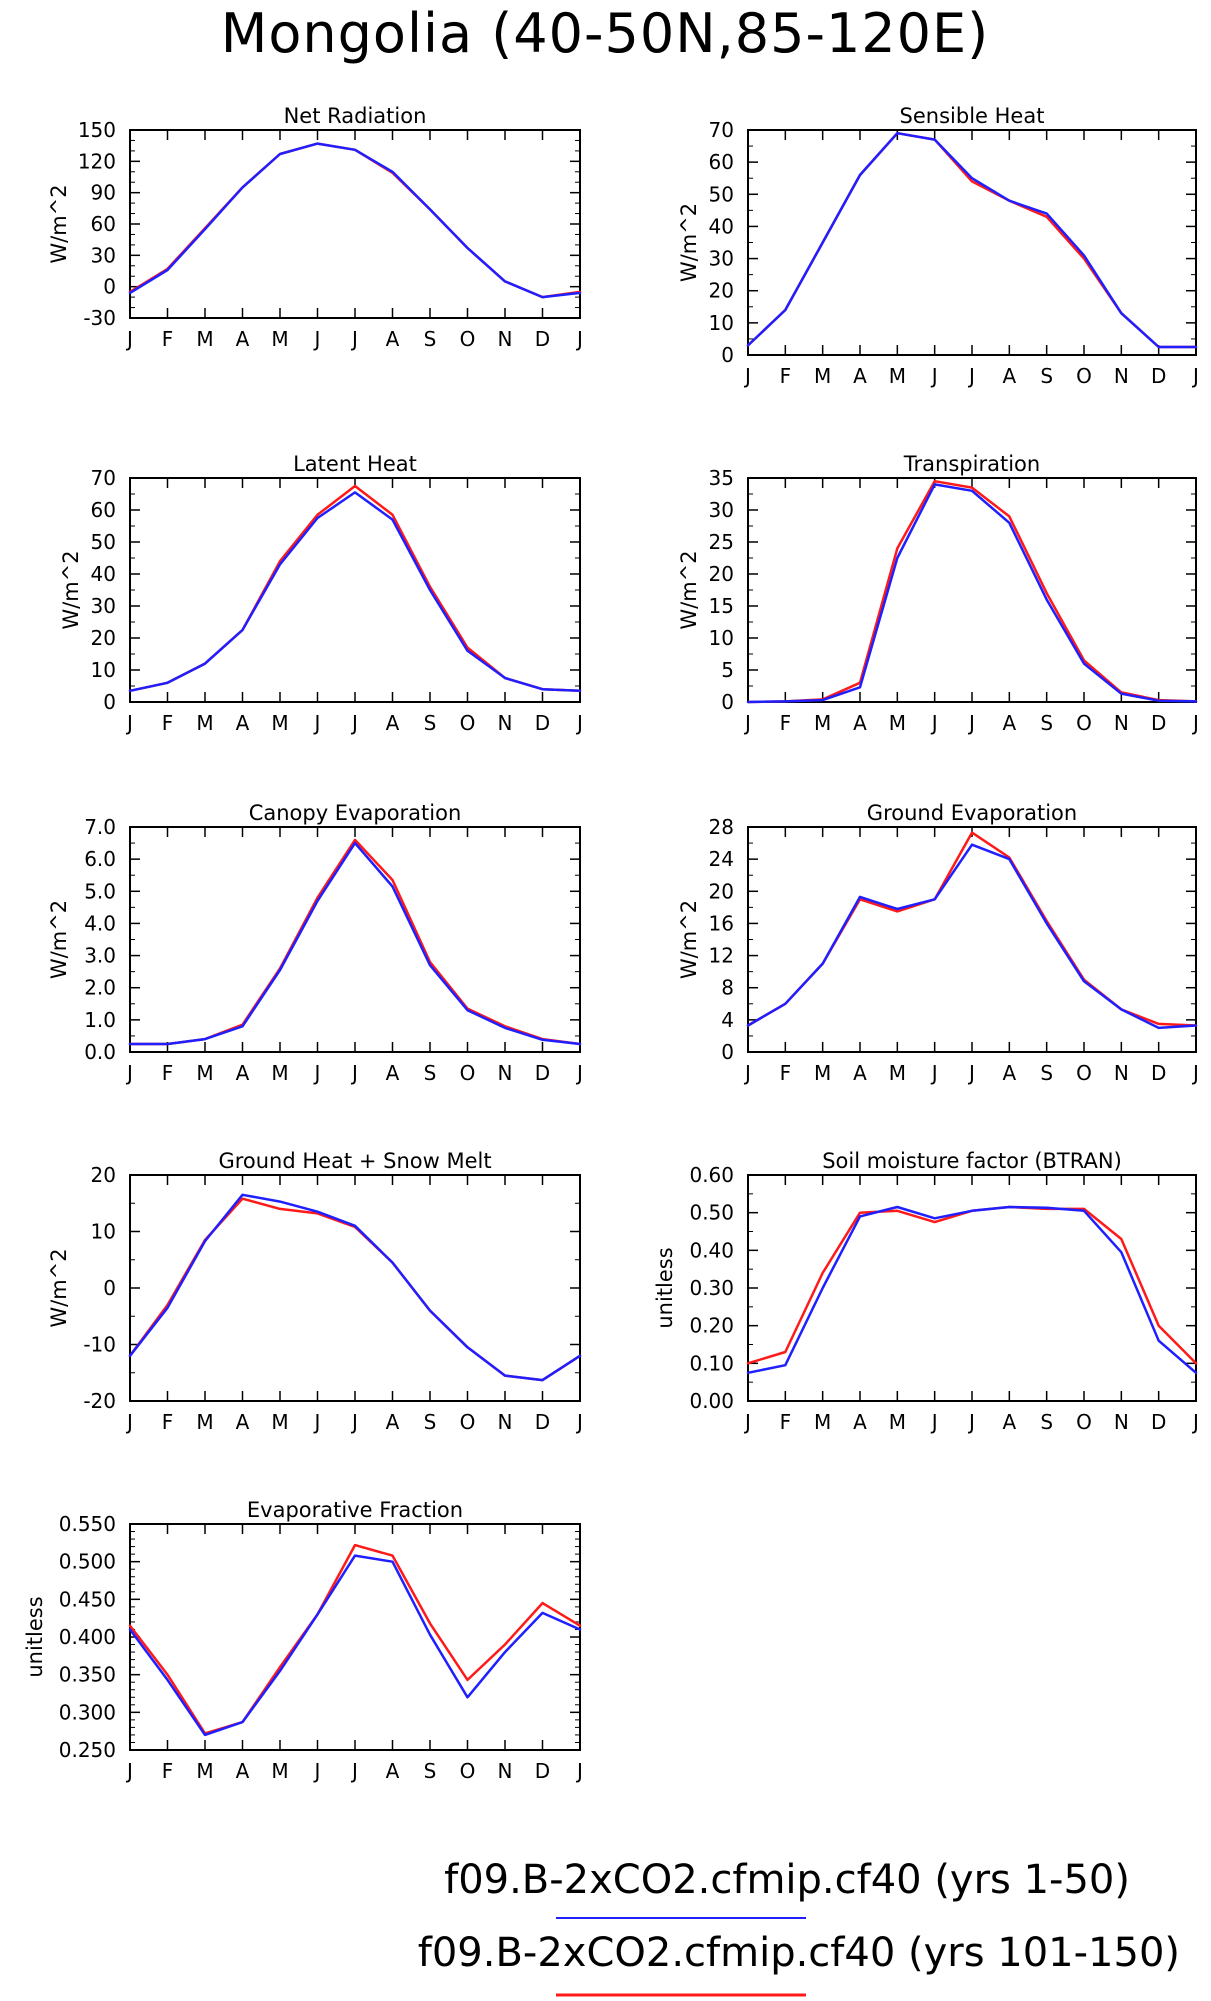  I want to click on y-tick-label: -20, so click(99, 1401).